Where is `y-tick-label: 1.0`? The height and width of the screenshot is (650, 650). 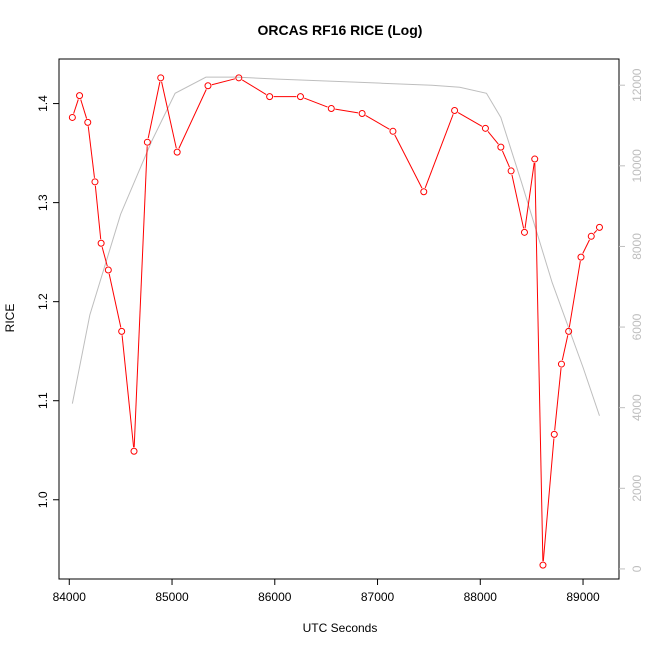 y-tick-label: 1.0 is located at coordinates (43, 499).